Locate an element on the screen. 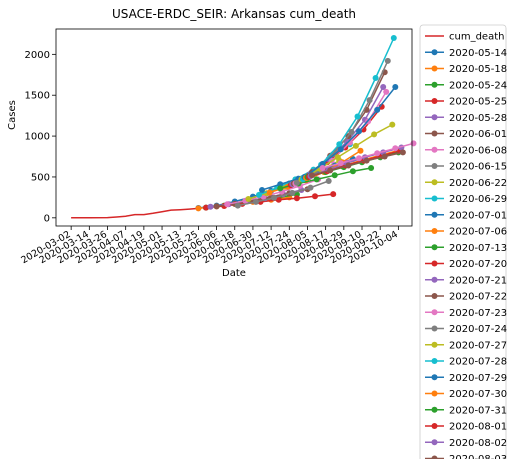 The width and height of the screenshot is (511, 459). legend-label: 2020-06-01 is located at coordinates (478, 134).